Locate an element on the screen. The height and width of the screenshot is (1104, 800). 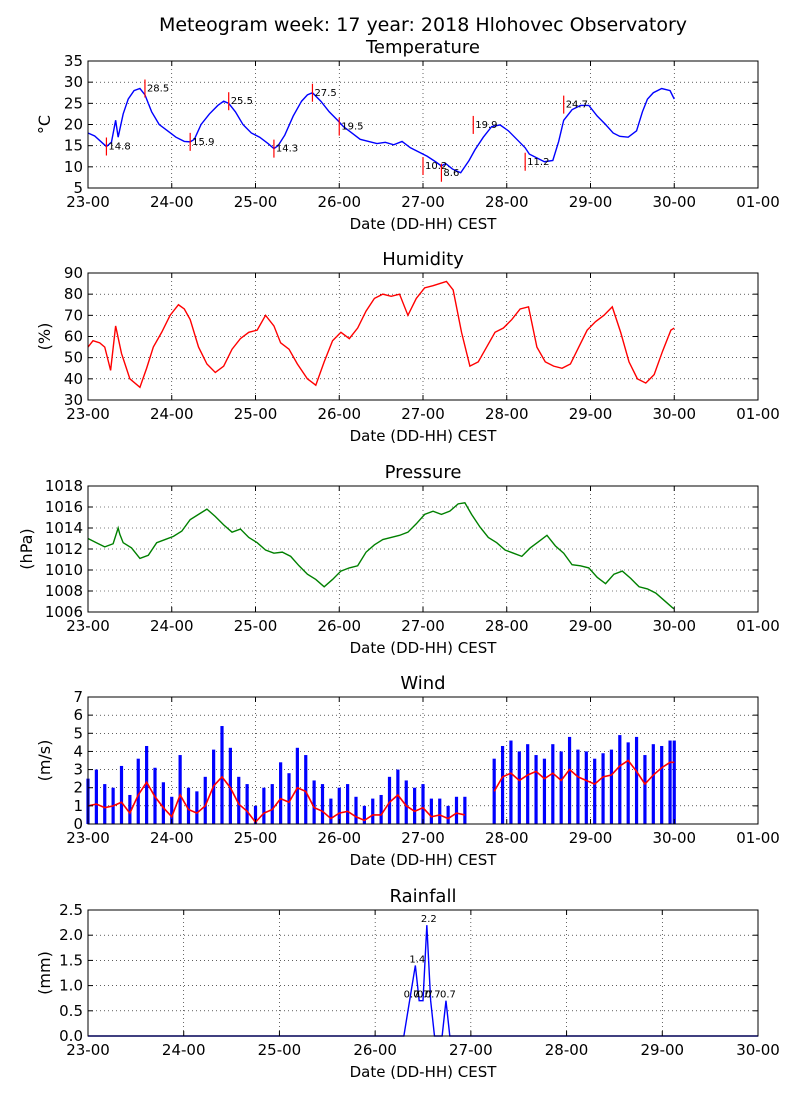
temperature-extreme-label: 11.2 is located at coordinates (538, 162).